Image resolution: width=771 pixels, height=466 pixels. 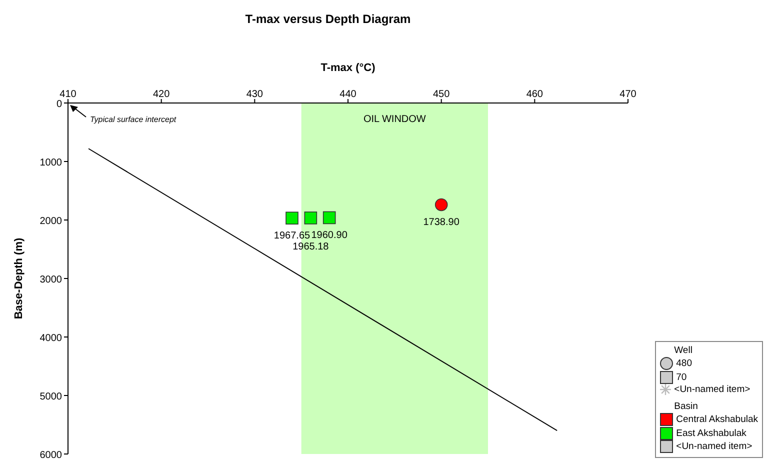 I want to click on x-tick-label: 440, so click(x=348, y=94).